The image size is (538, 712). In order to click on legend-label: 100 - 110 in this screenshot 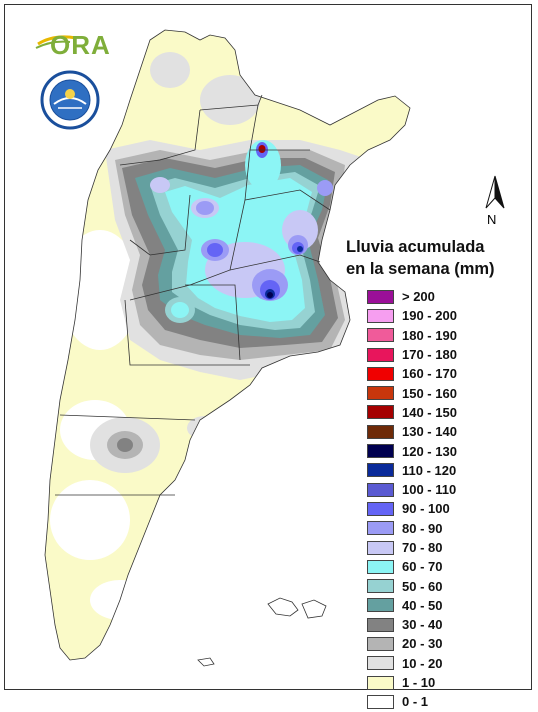, I will do `click(429, 490)`.